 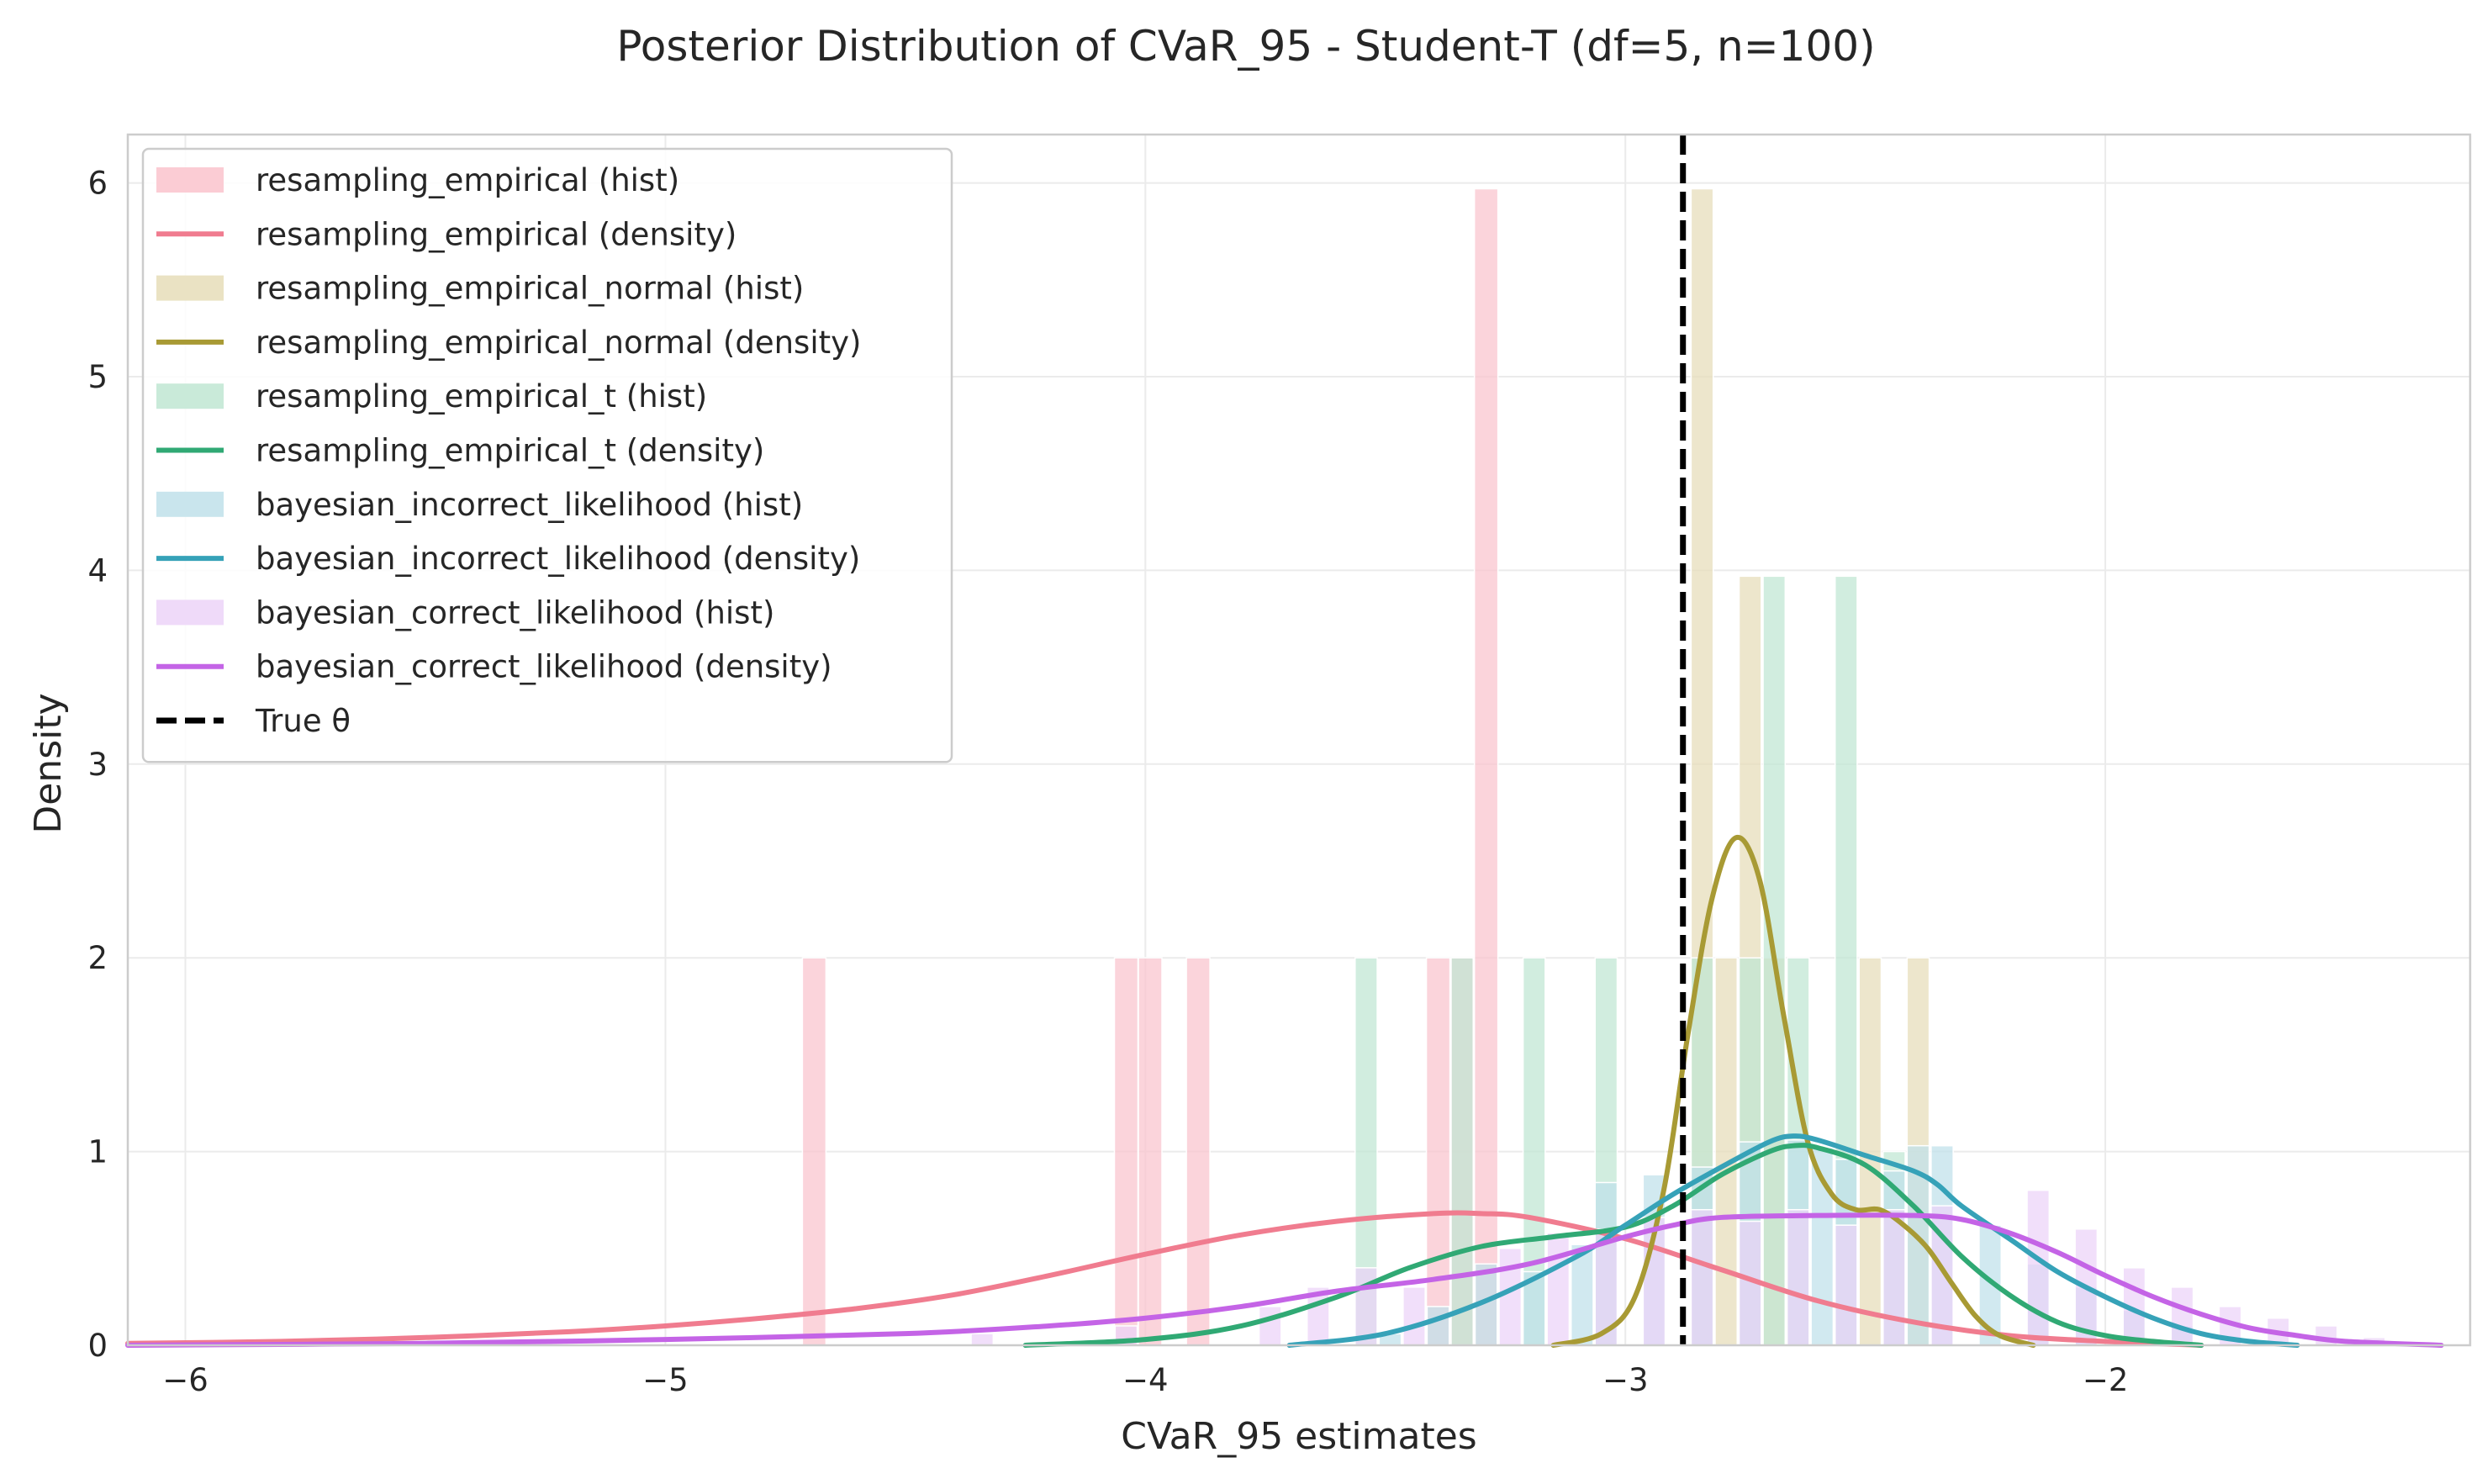 I want to click on x-axis-label: CVaR_95 estimates, so click(x=1298, y=1436).